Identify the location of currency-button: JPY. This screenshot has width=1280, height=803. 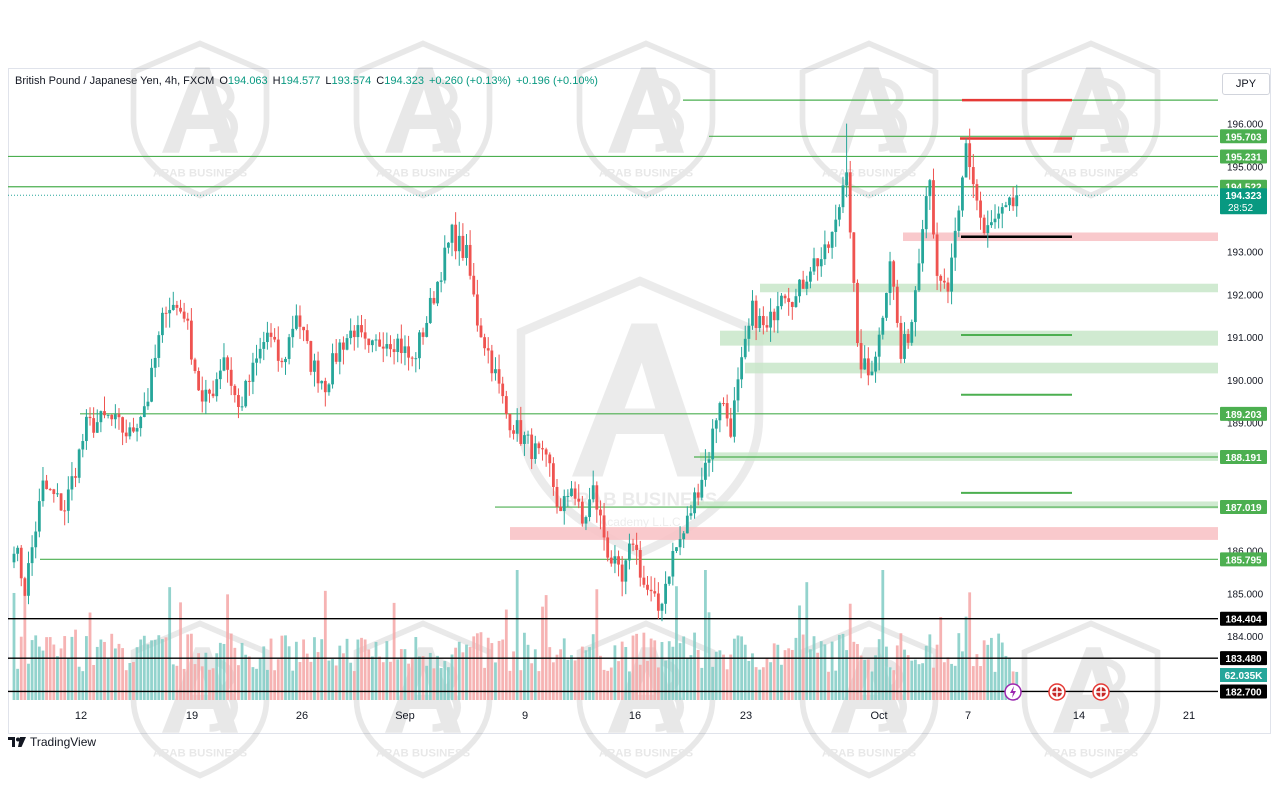
(1246, 84).